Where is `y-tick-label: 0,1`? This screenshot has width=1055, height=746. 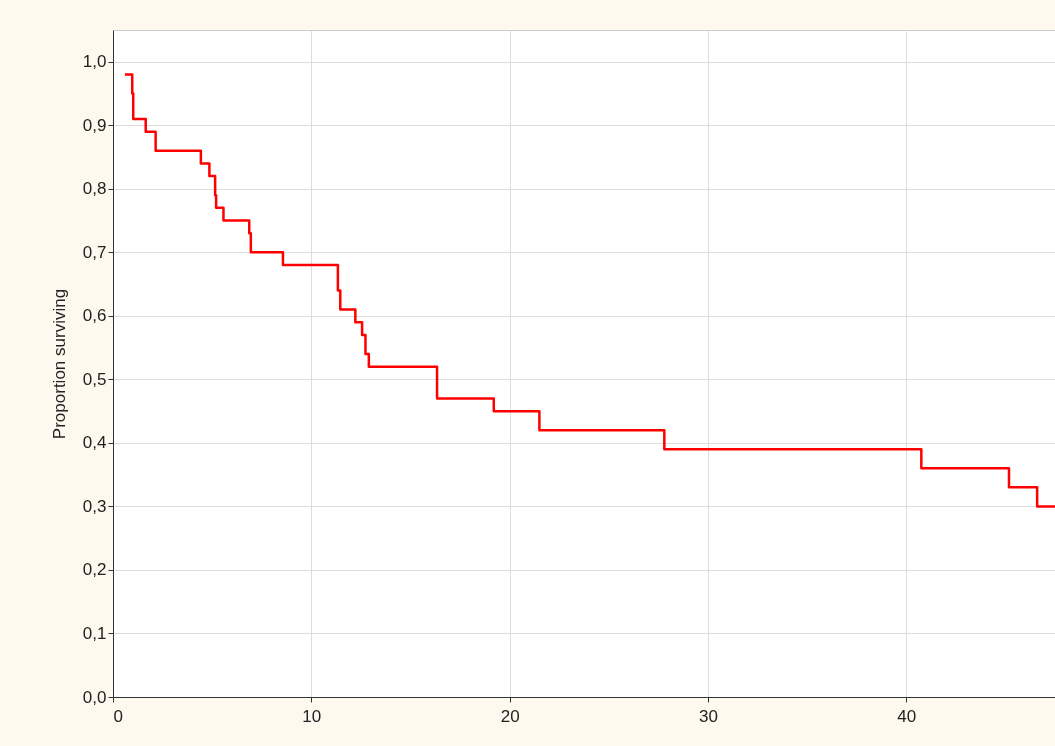 y-tick-label: 0,1 is located at coordinates (94, 633).